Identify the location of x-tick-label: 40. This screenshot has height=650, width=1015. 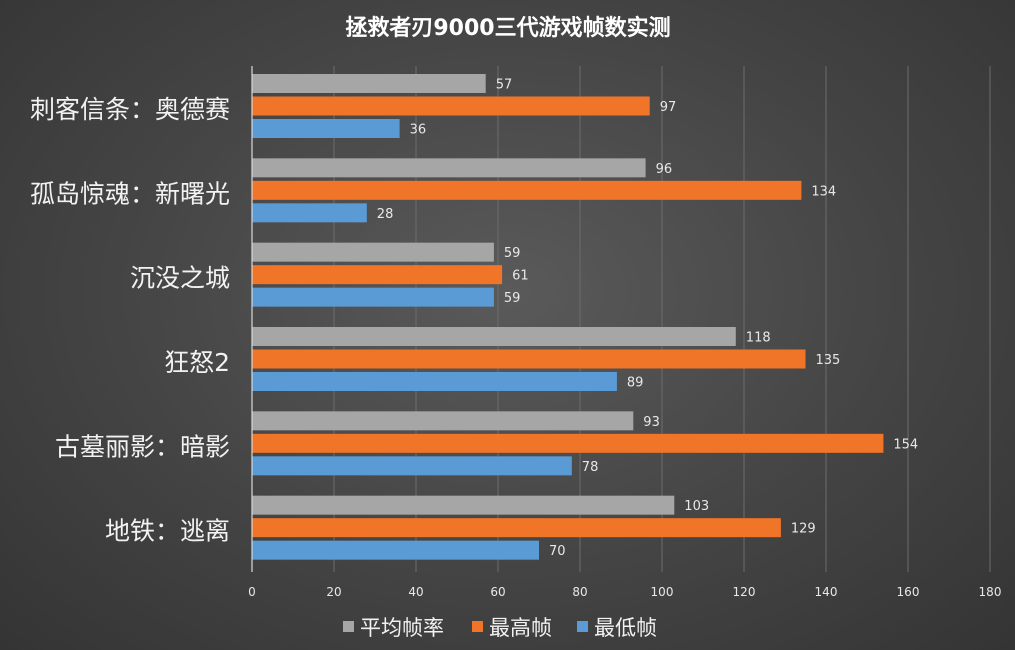
(415, 592).